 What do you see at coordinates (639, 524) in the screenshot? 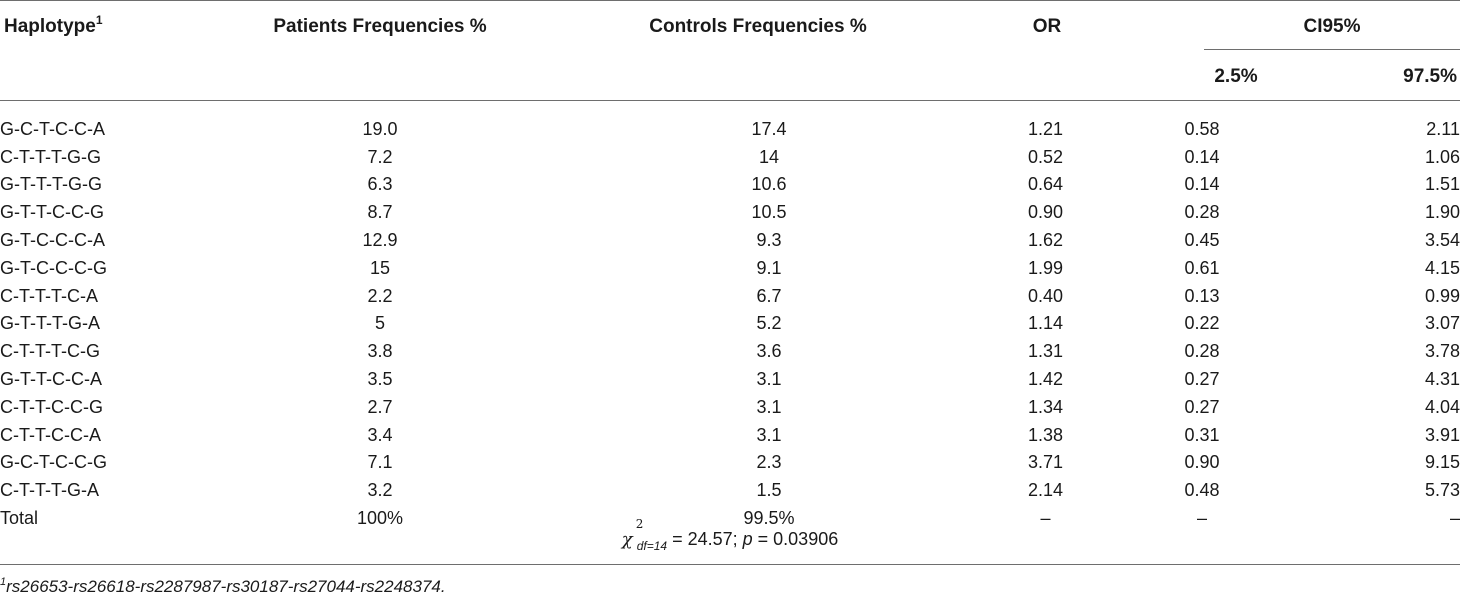
I see `chi-sup: 2` at bounding box center [639, 524].